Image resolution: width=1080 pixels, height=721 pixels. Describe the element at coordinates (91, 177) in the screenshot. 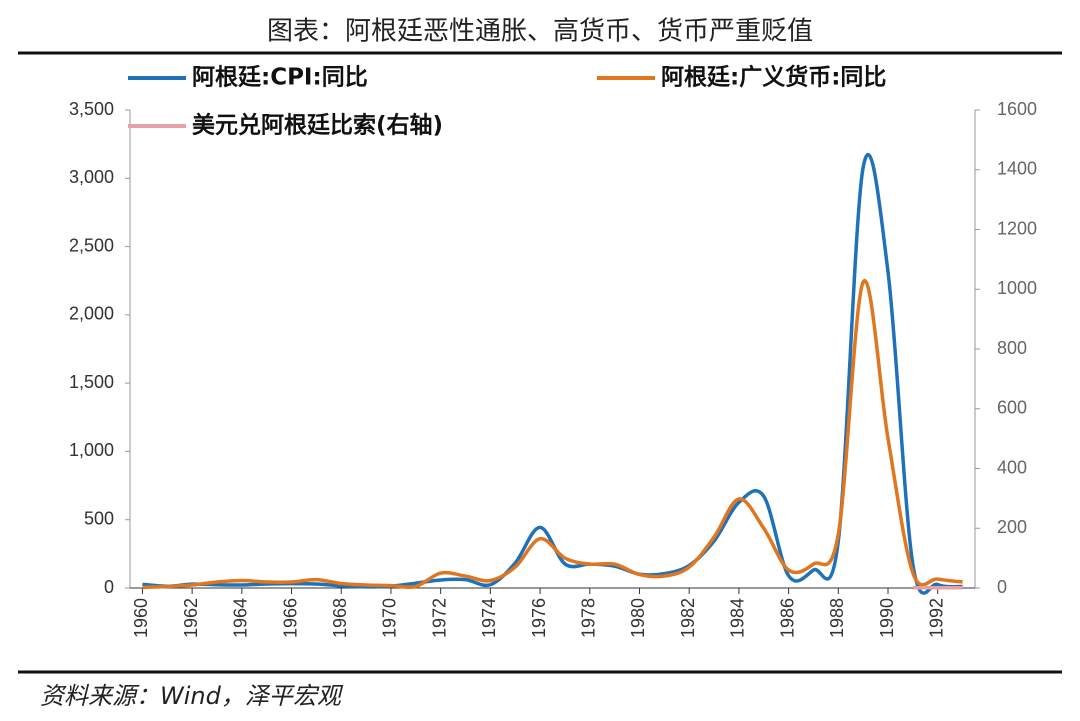

I see `y-tick-label: 3,000` at that location.